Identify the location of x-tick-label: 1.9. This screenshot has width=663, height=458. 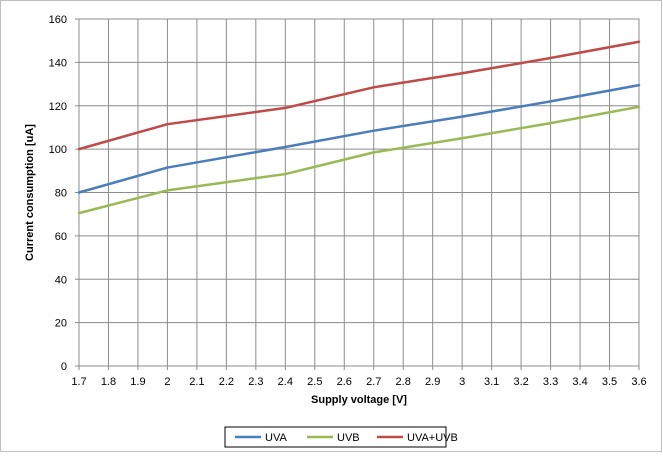
(137, 382).